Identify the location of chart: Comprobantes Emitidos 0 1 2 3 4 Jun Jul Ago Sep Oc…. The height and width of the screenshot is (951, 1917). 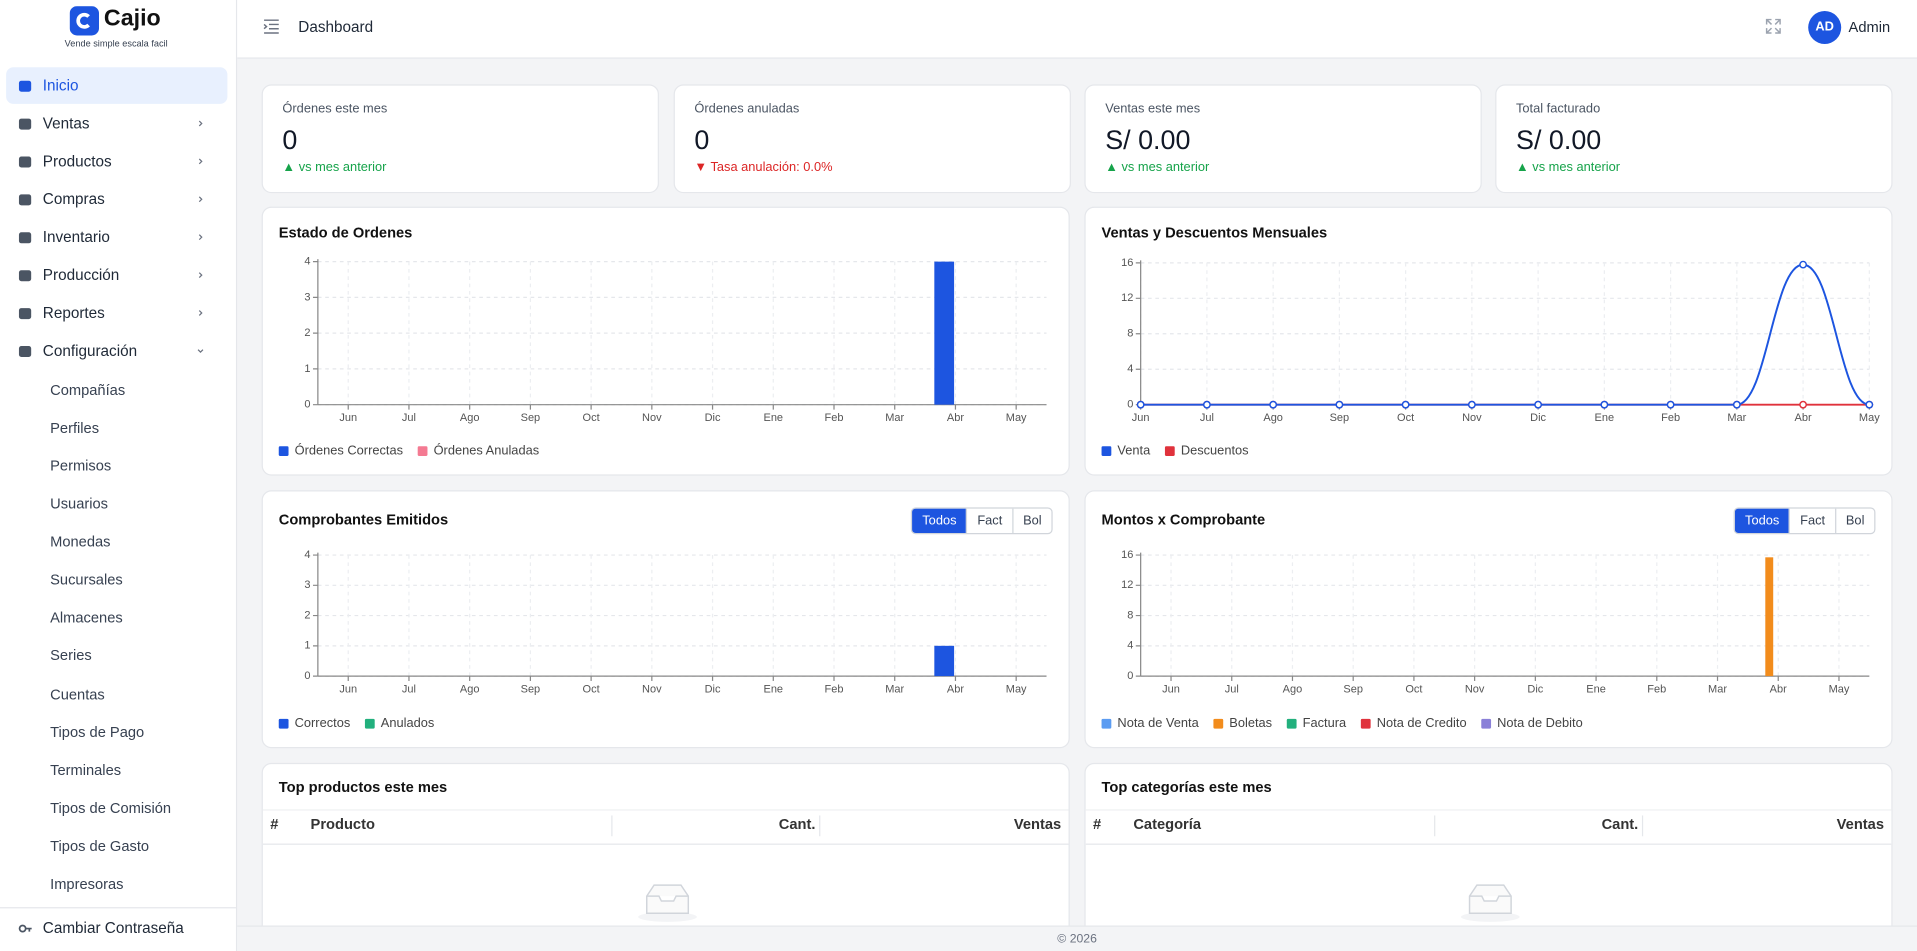
(662, 621).